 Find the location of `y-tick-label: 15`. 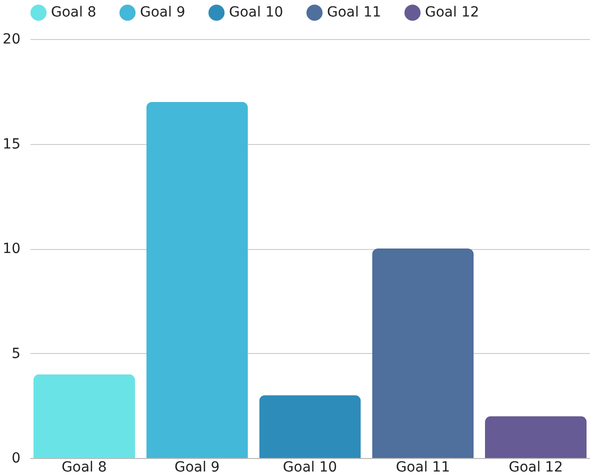

y-tick-label: 15 is located at coordinates (11, 144).